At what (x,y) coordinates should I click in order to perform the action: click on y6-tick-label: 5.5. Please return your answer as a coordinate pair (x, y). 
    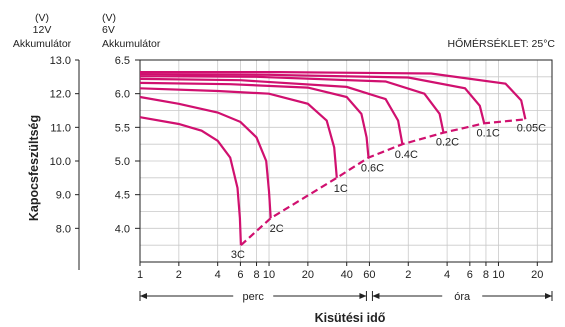
    Looking at the image, I should click on (122, 128).